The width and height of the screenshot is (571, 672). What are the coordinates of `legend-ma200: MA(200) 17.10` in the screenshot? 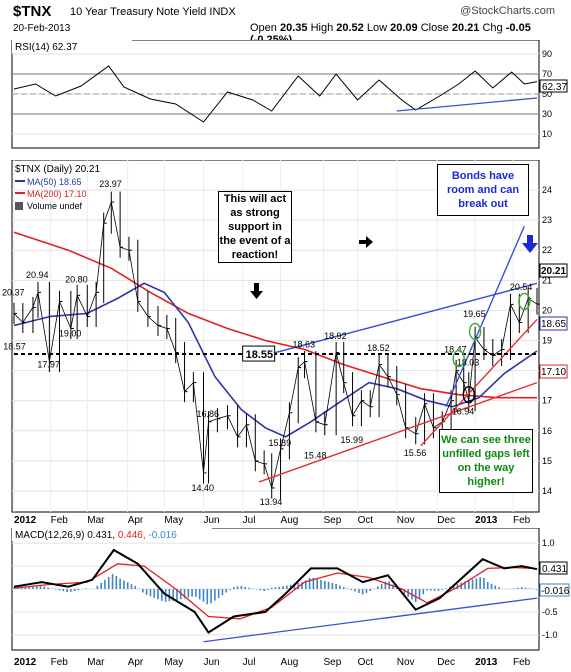 It's located at (57, 194).